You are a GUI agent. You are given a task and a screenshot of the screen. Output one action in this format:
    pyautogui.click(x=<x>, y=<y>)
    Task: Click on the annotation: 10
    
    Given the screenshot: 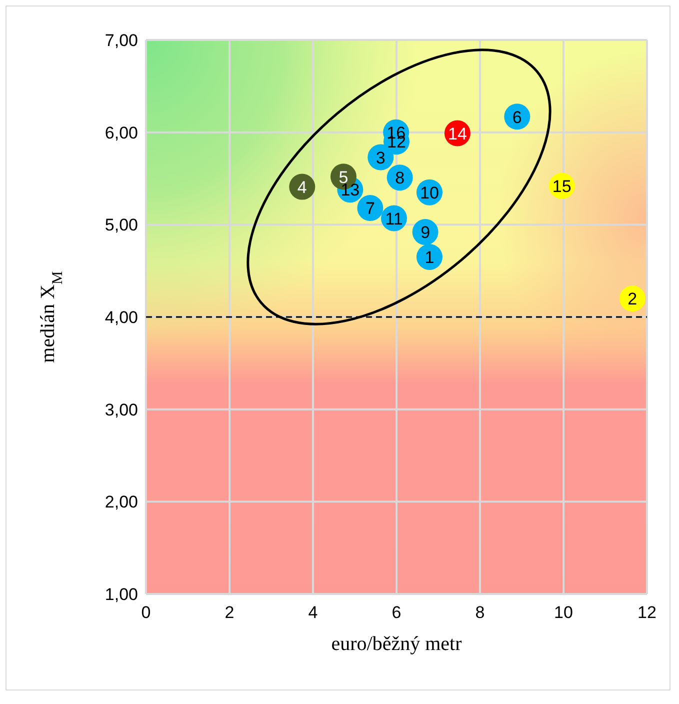 What is the action you would take?
    pyautogui.click(x=429, y=192)
    